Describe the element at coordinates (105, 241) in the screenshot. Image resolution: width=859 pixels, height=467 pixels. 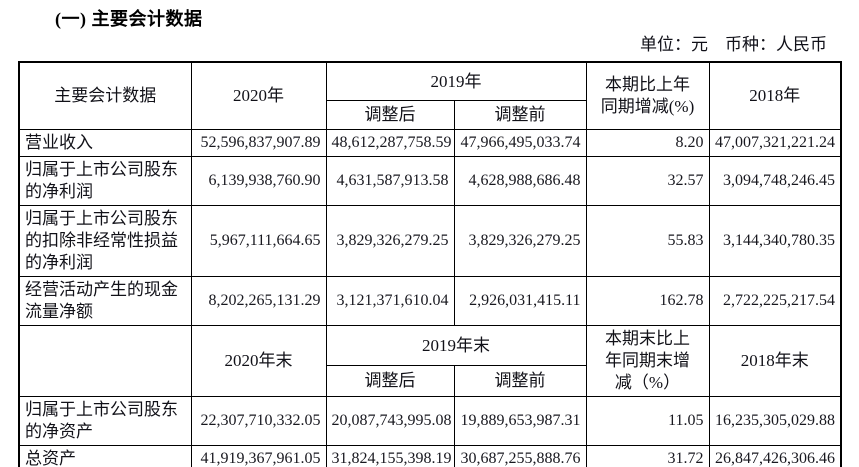
I see `row-label: 归属于上市公司股东的扣除非经常性损益的净利润` at that location.